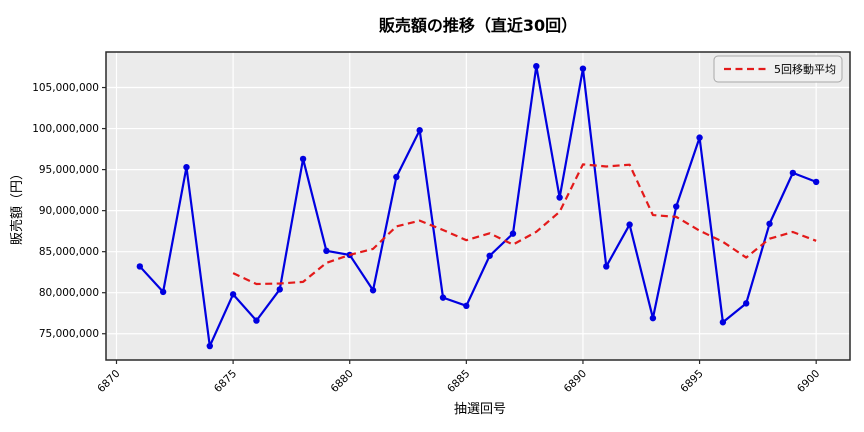 This screenshot has height=432, width=864. I want to click on x-tick-label: 6900, so click(808, 381).